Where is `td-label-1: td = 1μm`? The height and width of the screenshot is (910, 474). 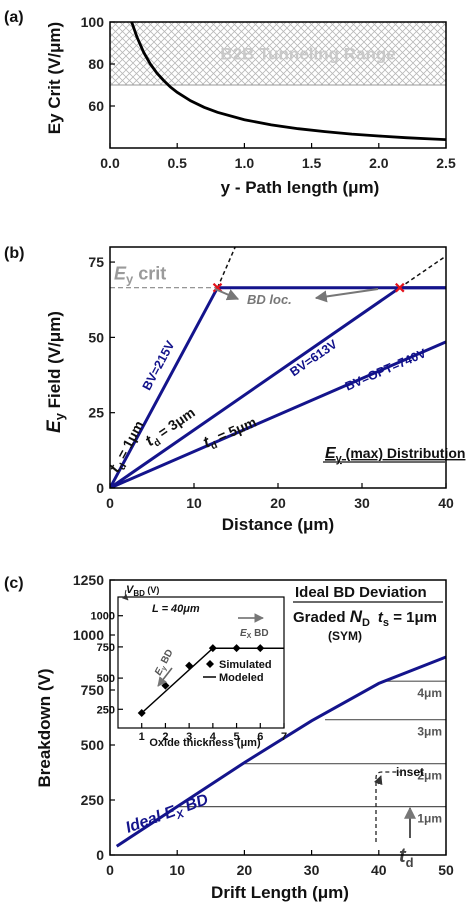
td-label-1: td = 1μm is located at coordinates (128, 447).